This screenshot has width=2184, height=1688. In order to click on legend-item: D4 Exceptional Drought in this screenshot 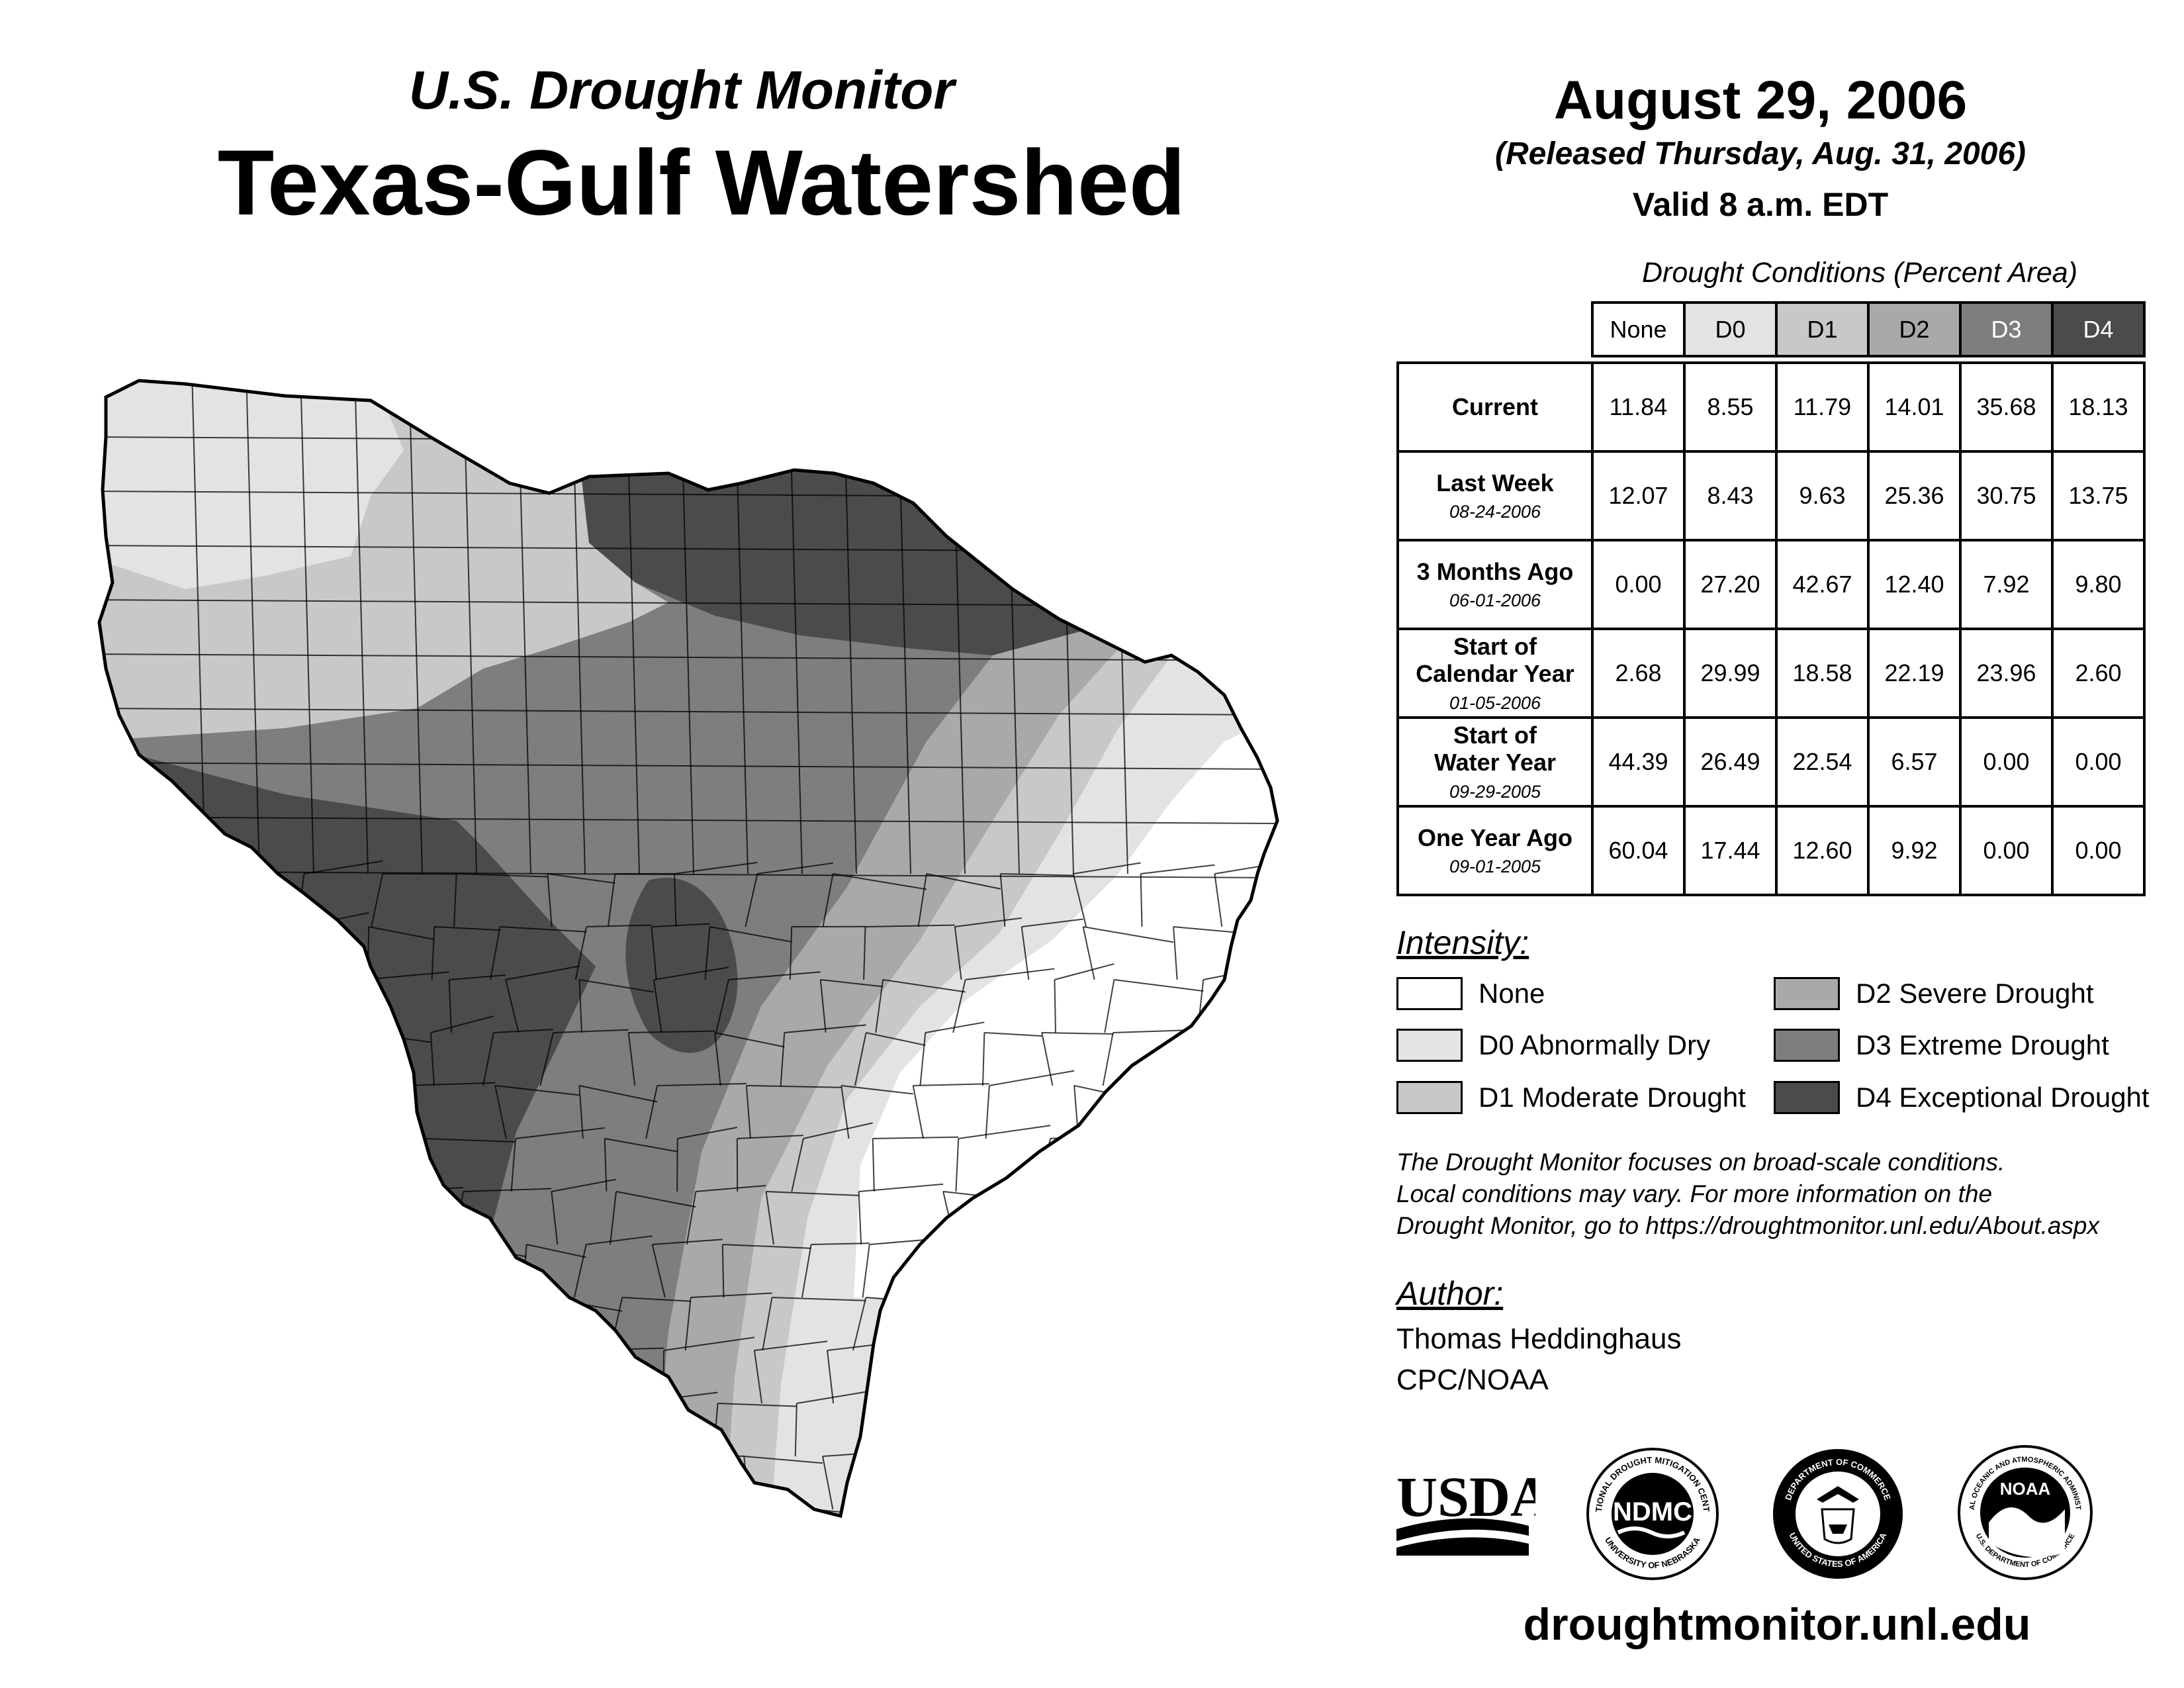, I will do `click(1962, 1097)`.